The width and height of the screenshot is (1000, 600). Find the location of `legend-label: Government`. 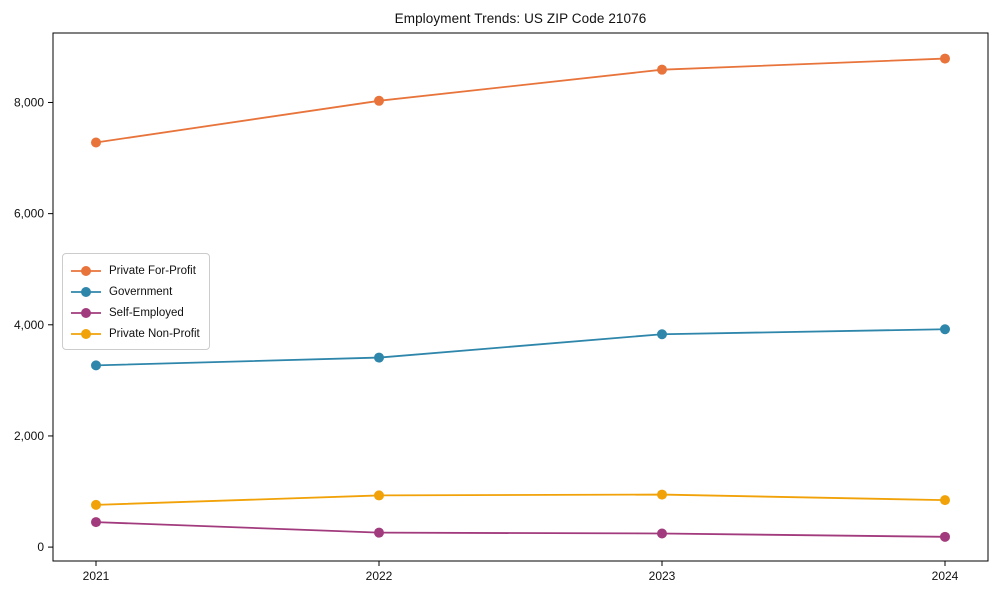

legend-label: Government is located at coordinates (141, 291).